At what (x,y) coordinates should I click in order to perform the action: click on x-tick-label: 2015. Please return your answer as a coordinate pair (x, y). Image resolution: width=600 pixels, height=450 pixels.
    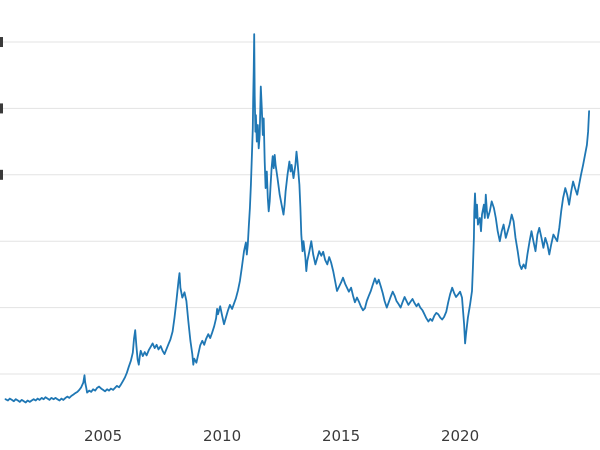
    Looking at the image, I should click on (341, 436).